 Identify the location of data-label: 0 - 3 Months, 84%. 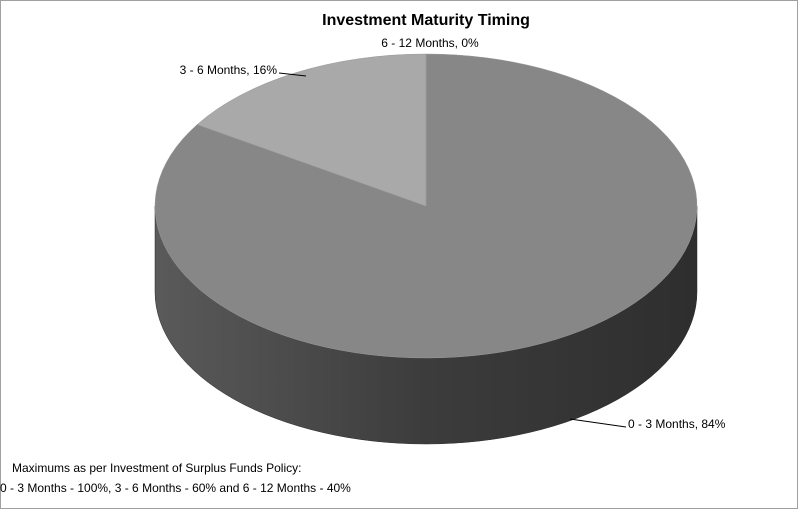
(677, 424).